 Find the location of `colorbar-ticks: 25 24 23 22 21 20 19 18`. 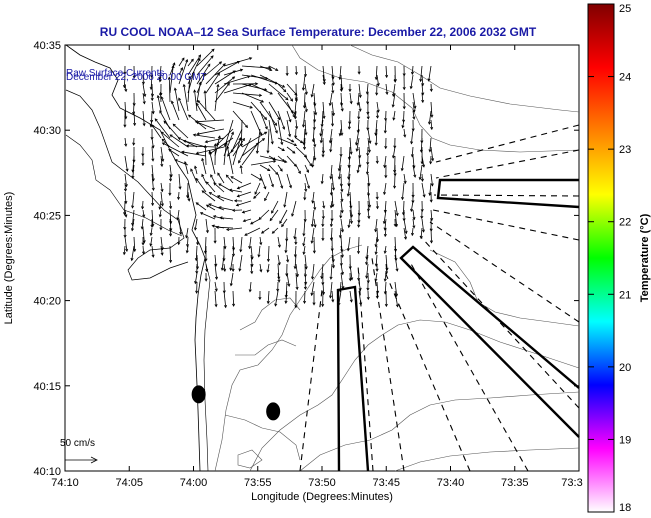

colorbar-ticks: 25 24 23 22 21 20 19 18 is located at coordinates (609, 258).